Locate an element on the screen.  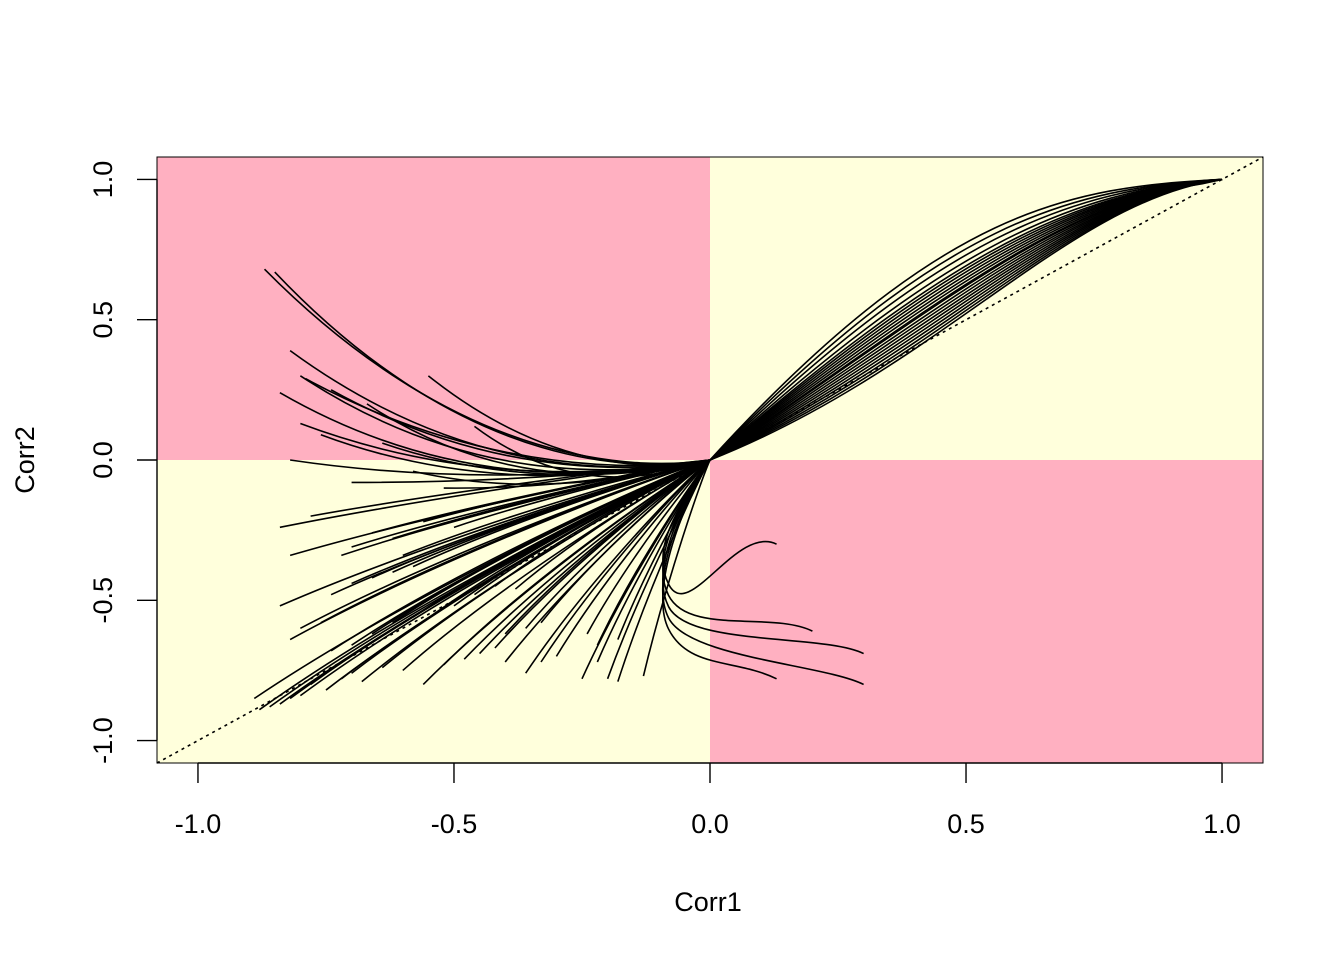
x-tick-label: 0.5 is located at coordinates (966, 824).